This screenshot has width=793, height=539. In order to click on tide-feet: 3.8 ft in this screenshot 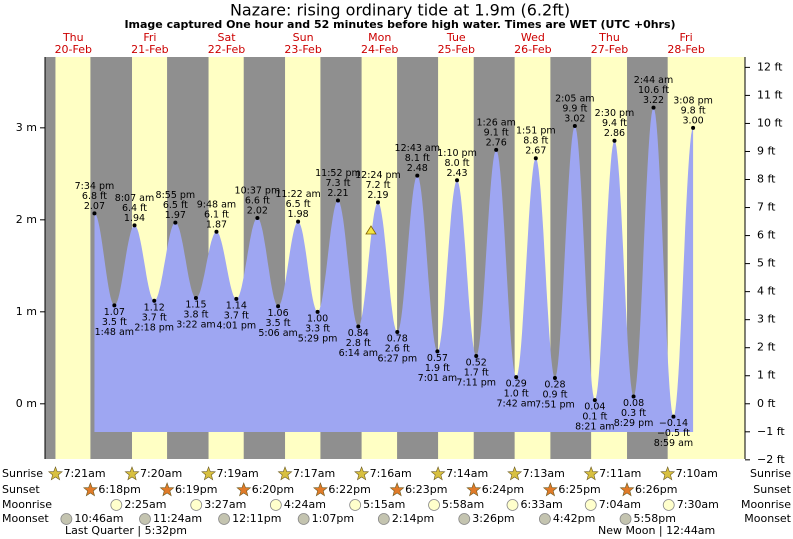, I will do `click(195, 315)`.